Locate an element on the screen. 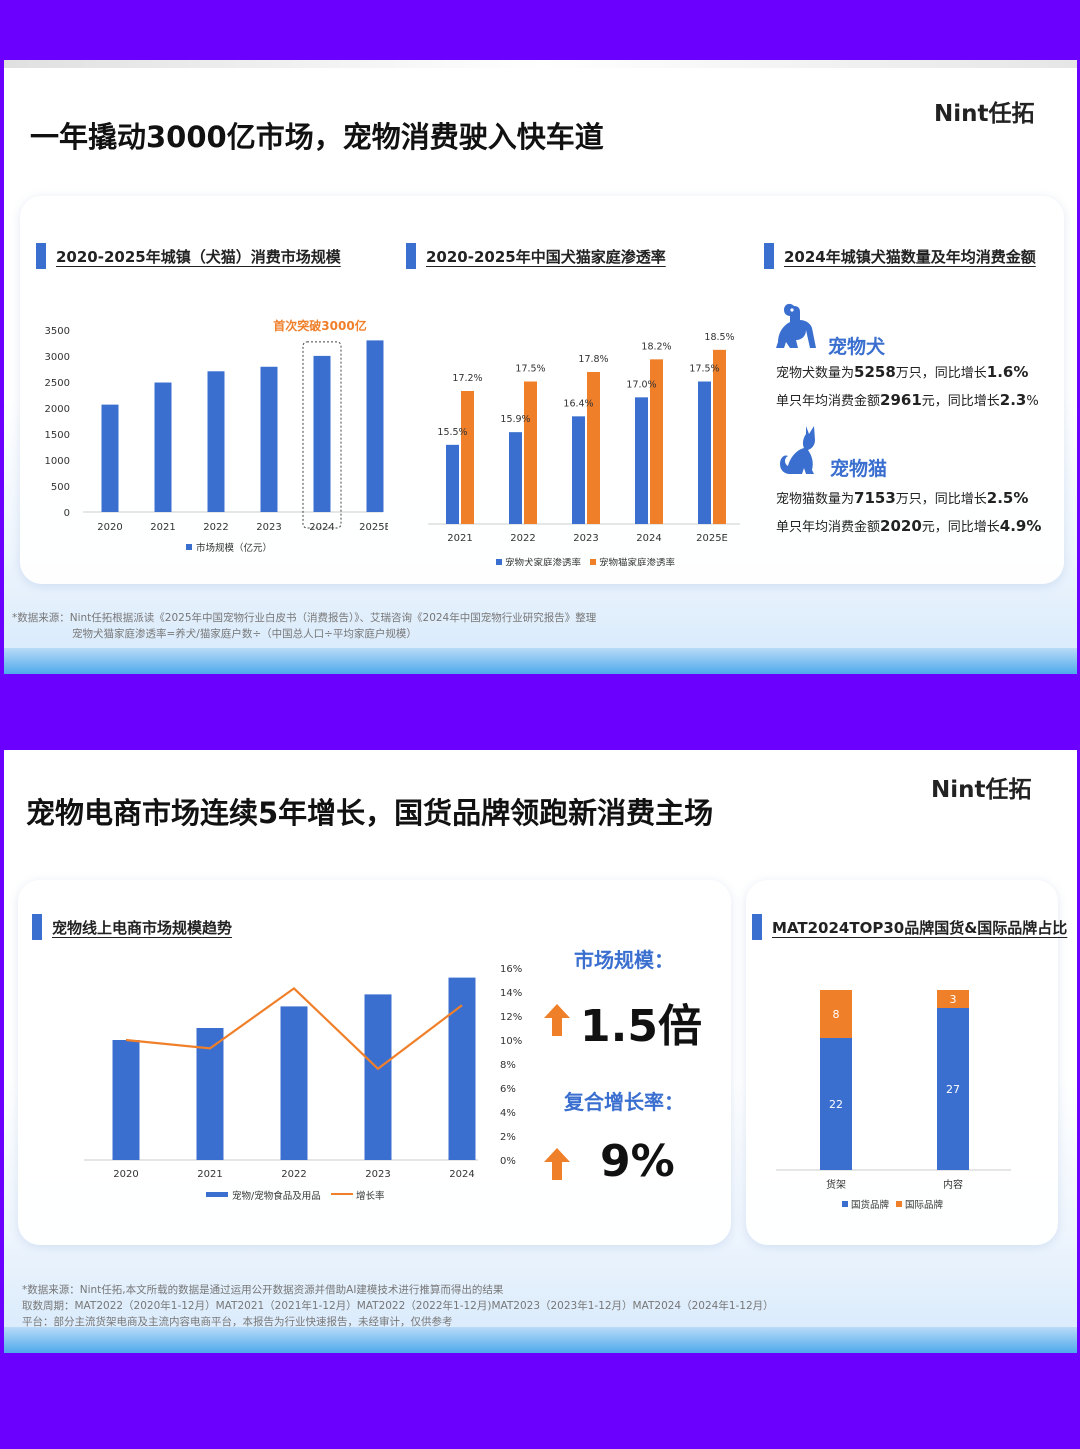 This screenshot has width=1080, height=1449. slide-title: 宠物电商市场连续5年增长，国货品牌领跑新消费主场 is located at coordinates (370, 813).